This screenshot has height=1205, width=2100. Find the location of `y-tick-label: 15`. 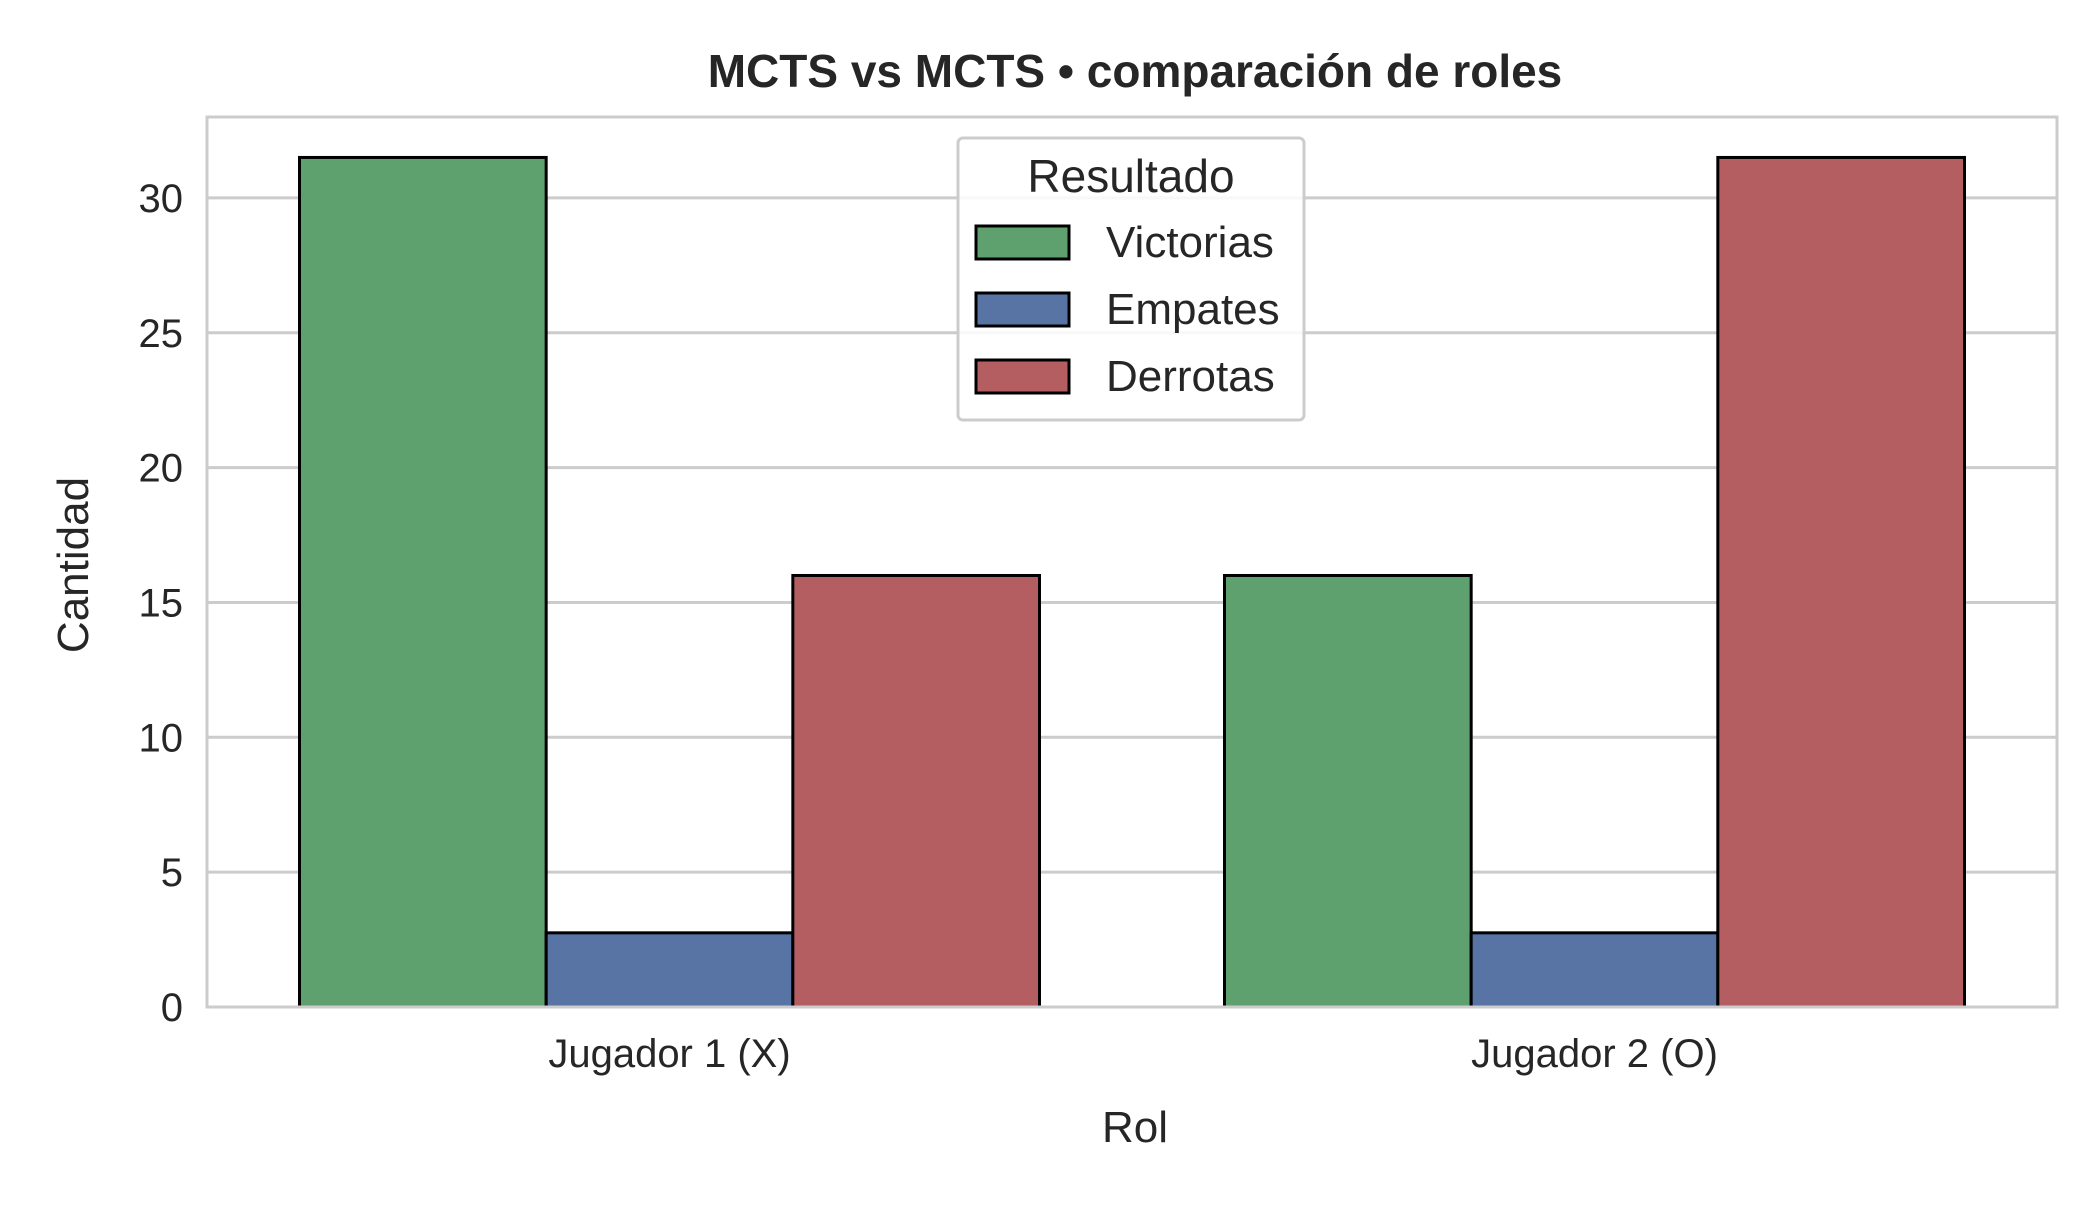

y-tick-label: 15 is located at coordinates (161, 603).